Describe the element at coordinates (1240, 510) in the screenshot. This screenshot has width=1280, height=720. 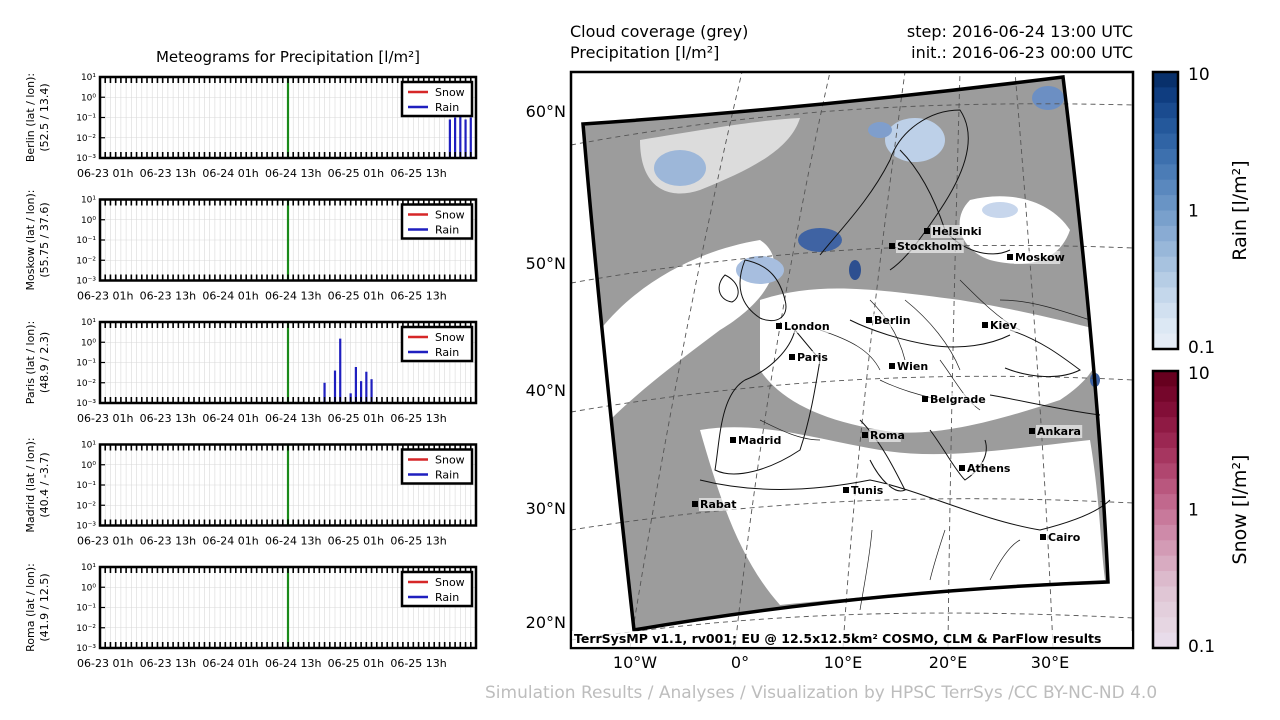
I see `colorbar-label: Snow [l/m²]` at that location.